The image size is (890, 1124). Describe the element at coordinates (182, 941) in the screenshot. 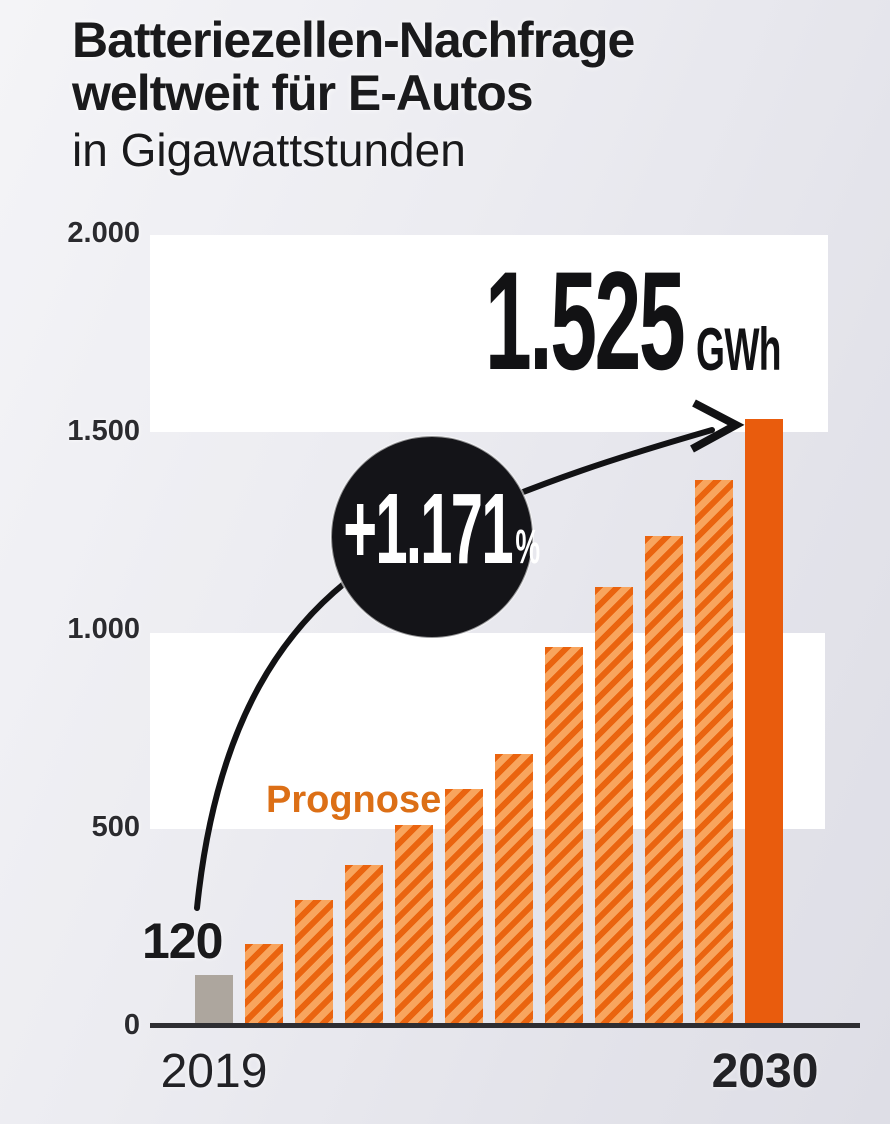

I see `start-value-label: 120` at that location.